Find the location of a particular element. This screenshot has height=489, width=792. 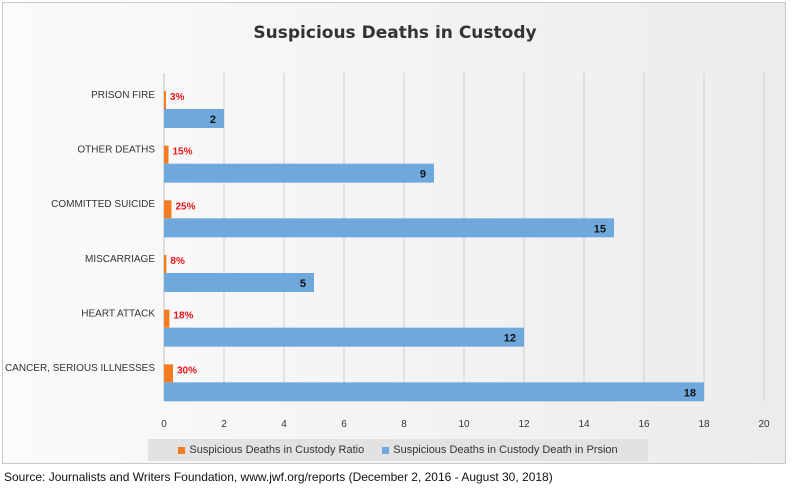

category-label: COMMITTED SUICIDE is located at coordinates (103, 204).